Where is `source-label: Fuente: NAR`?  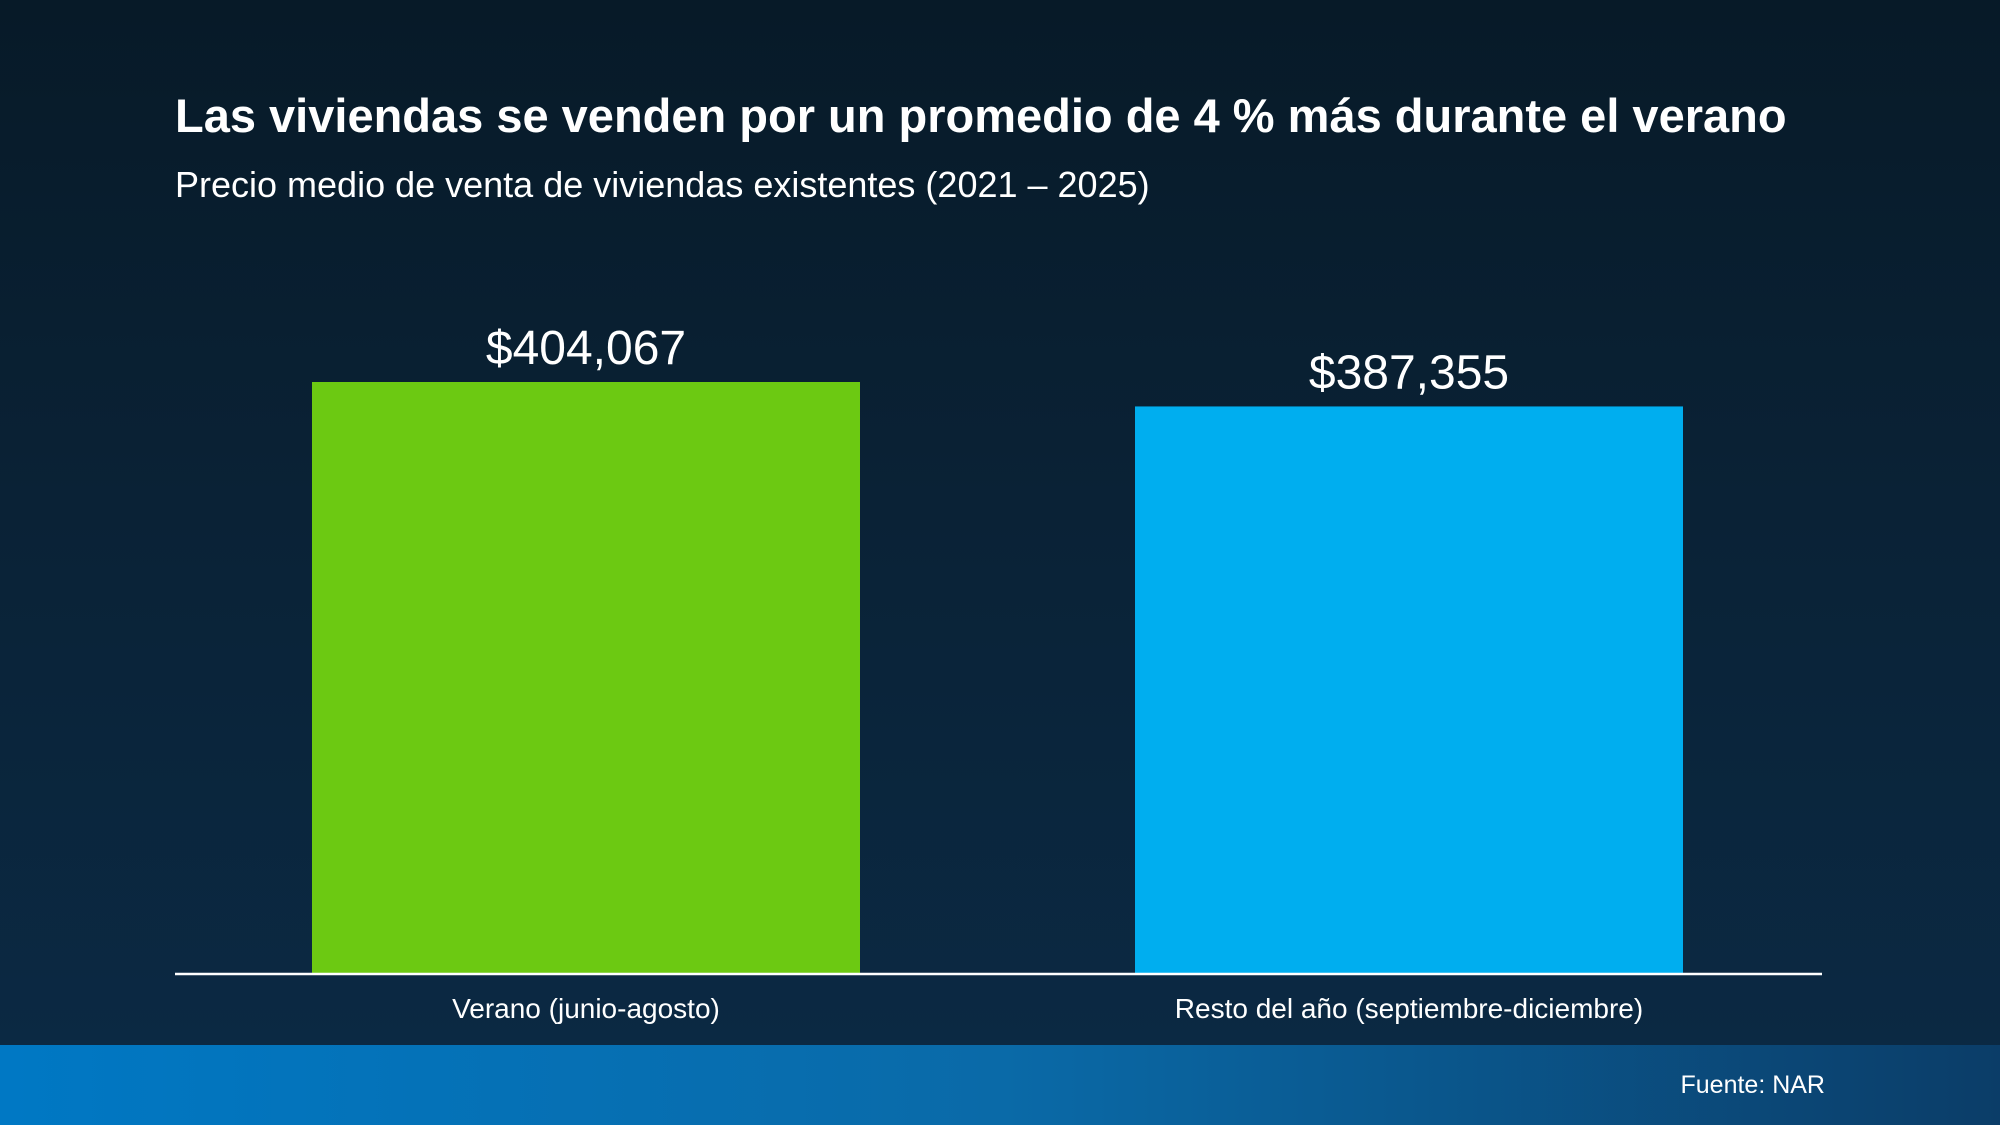
source-label: Fuente: NAR is located at coordinates (1752, 1085).